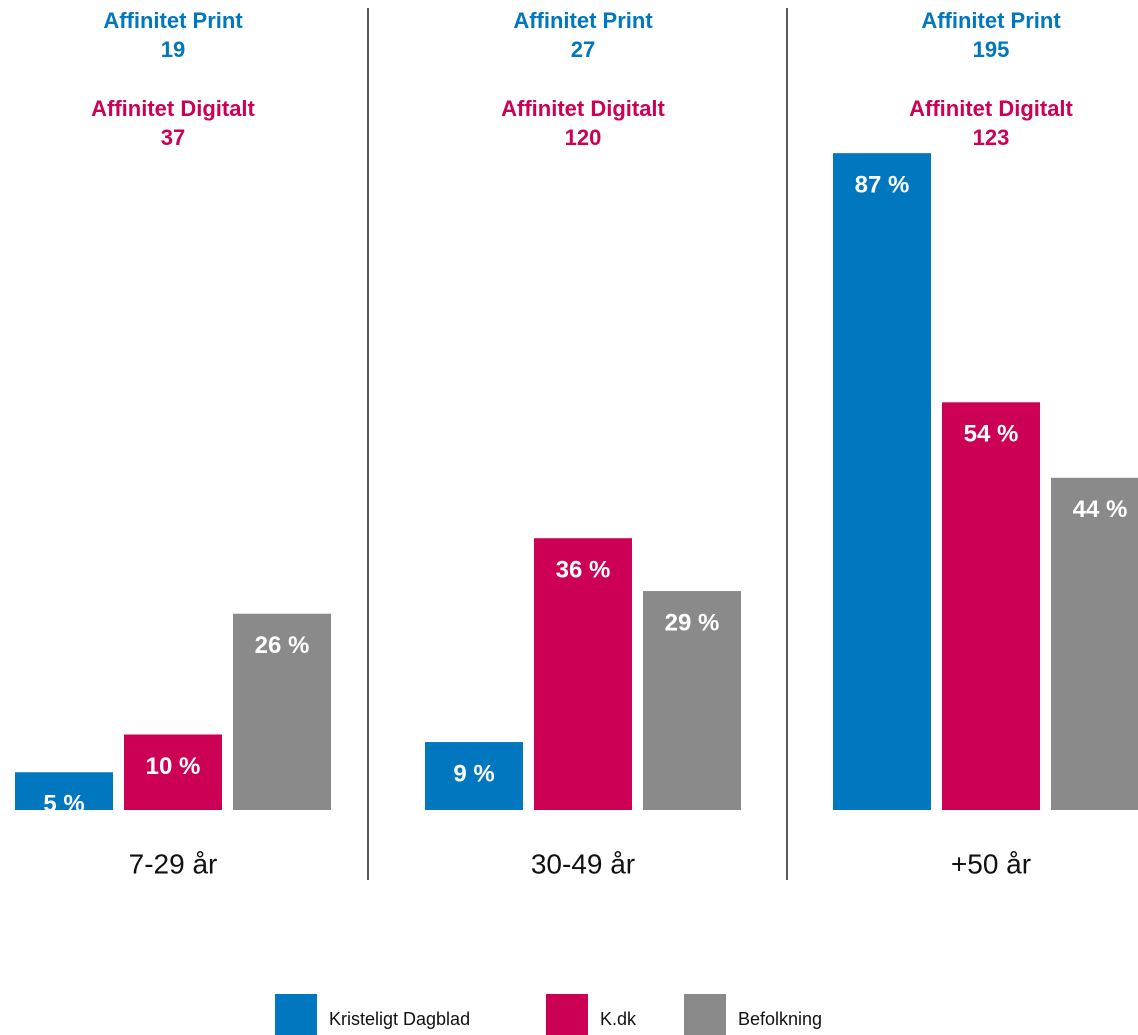  Describe the element at coordinates (583, 49) in the screenshot. I see `print-value: 27` at that location.